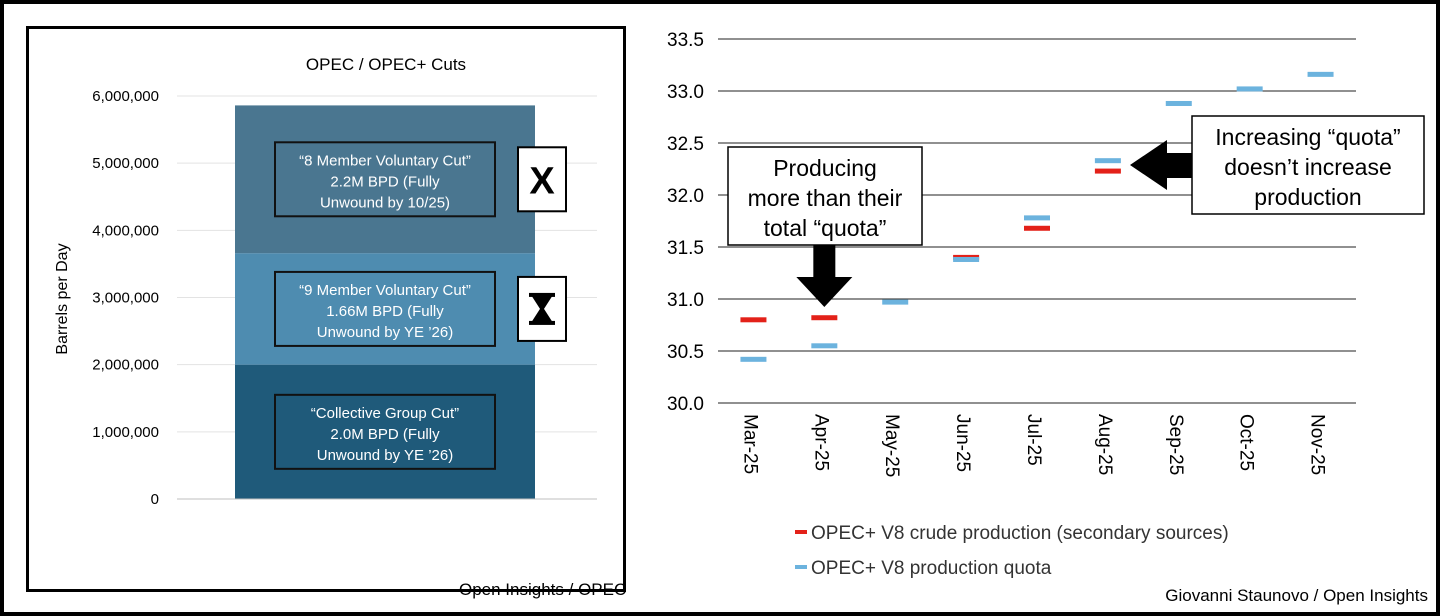 The image size is (1440, 616). Describe the element at coordinates (385, 160) in the screenshot. I see `segment-label-line: “8 Member Voluntary Cut”` at that location.